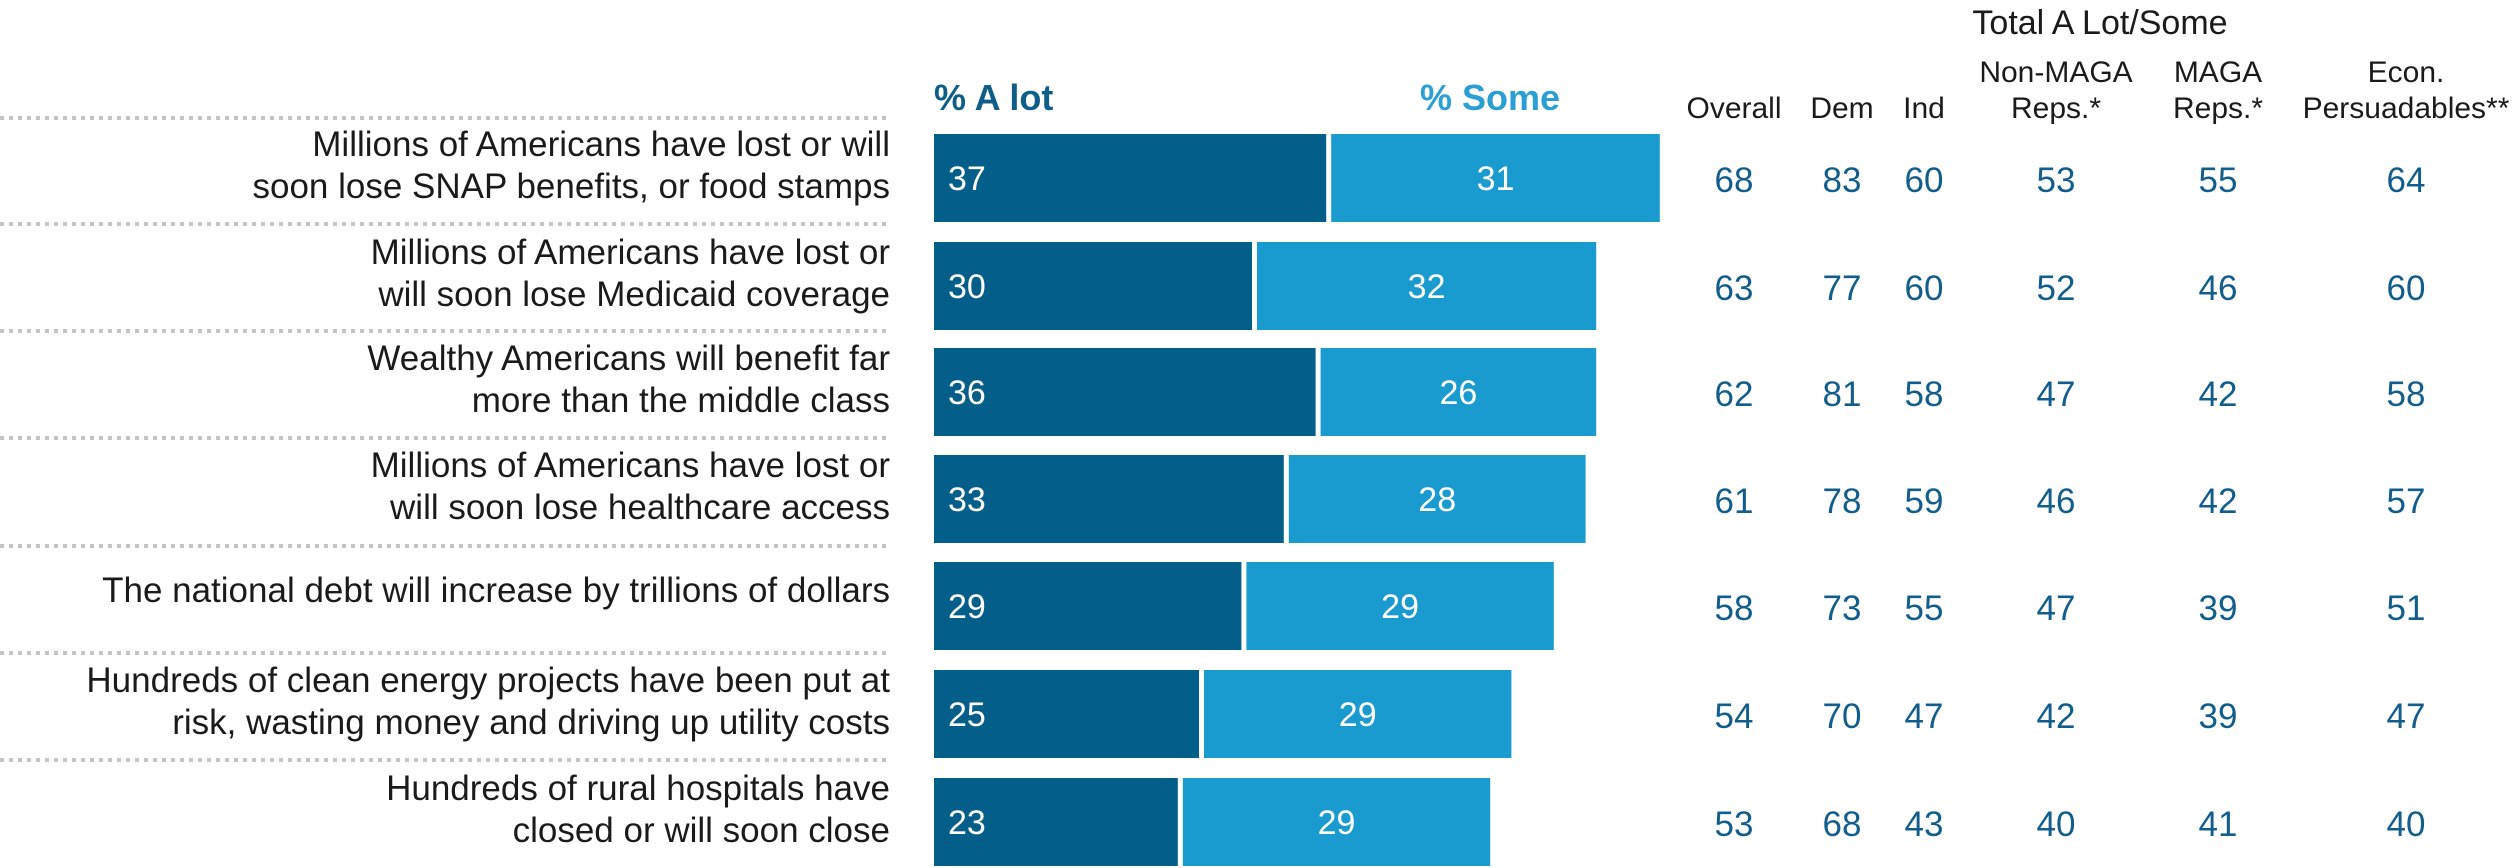  What do you see at coordinates (1924, 824) in the screenshot?
I see `table-value: 43` at bounding box center [1924, 824].